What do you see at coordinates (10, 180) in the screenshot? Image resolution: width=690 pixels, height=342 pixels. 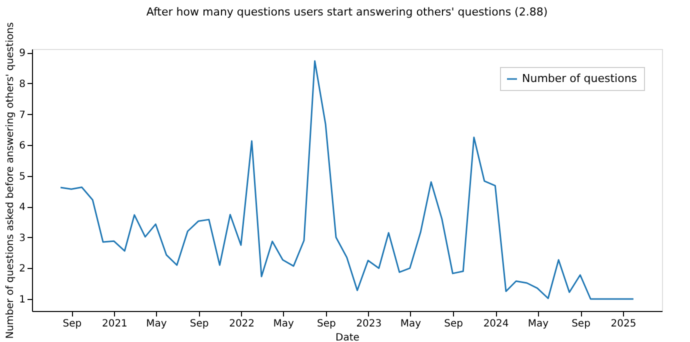 I see `y-axis-title: Number of questions asked before answering others' questions` at bounding box center [10, 180].